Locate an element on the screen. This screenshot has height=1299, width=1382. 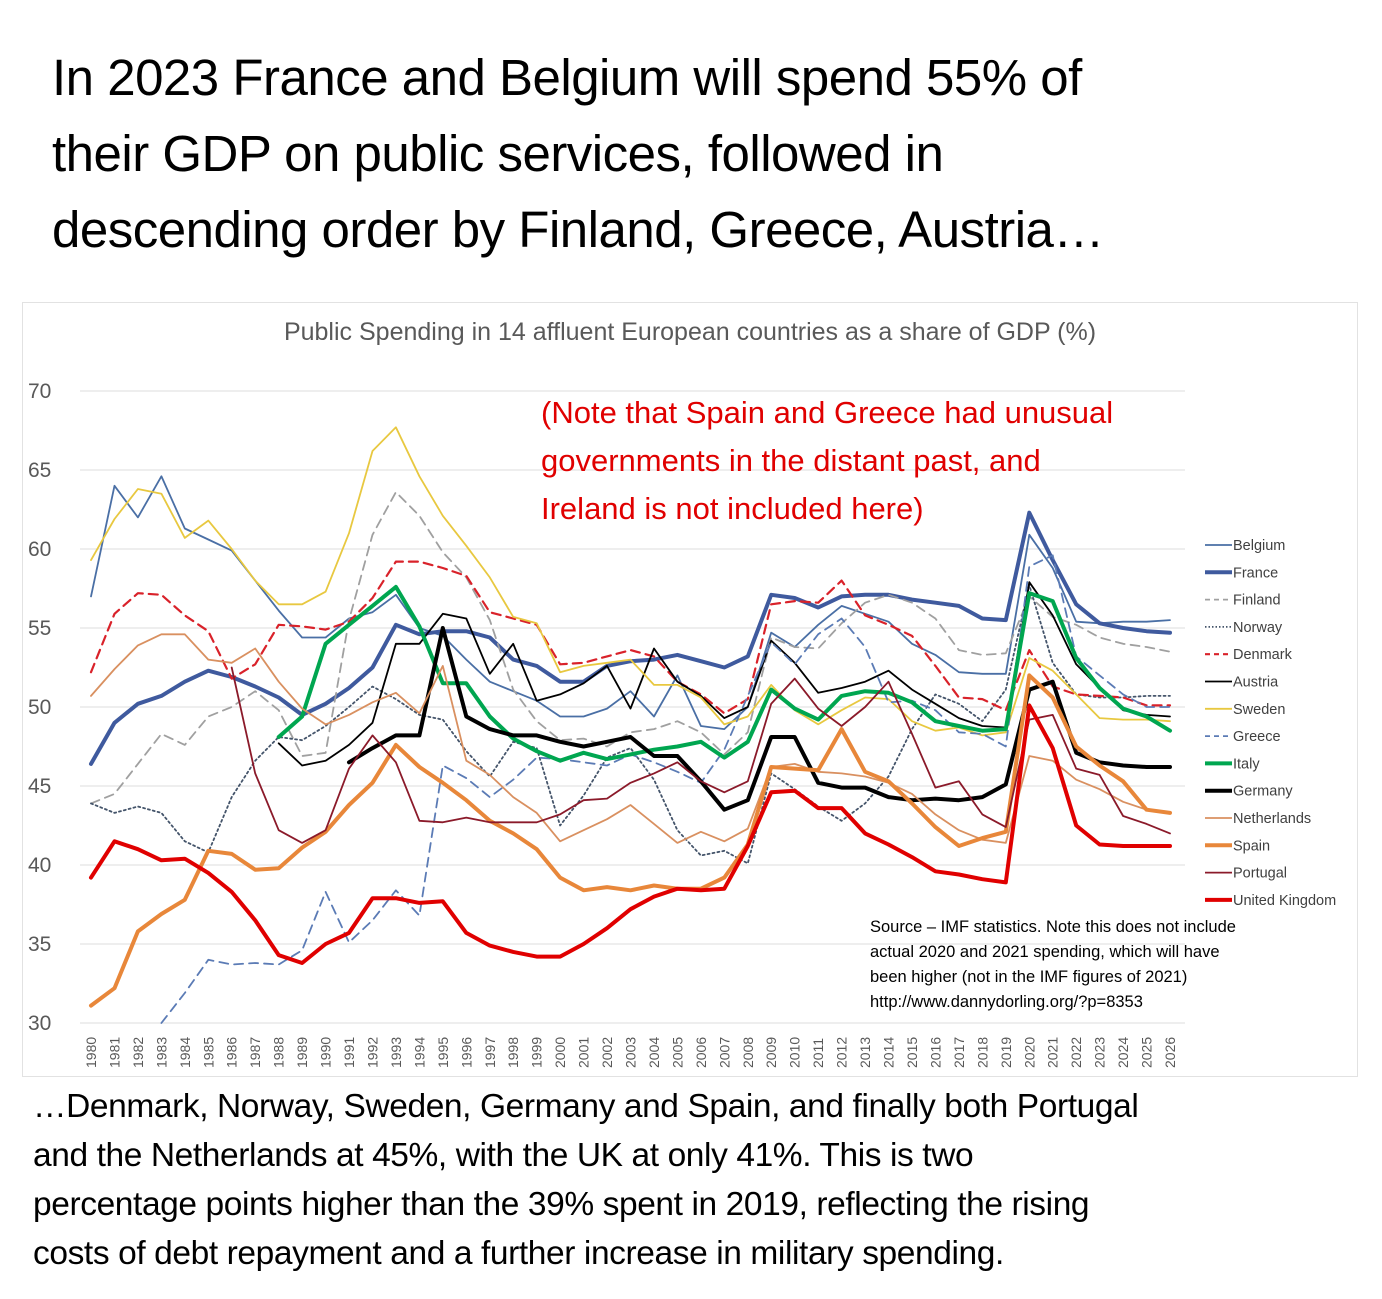
legend-item: Norway is located at coordinates (1244, 628).